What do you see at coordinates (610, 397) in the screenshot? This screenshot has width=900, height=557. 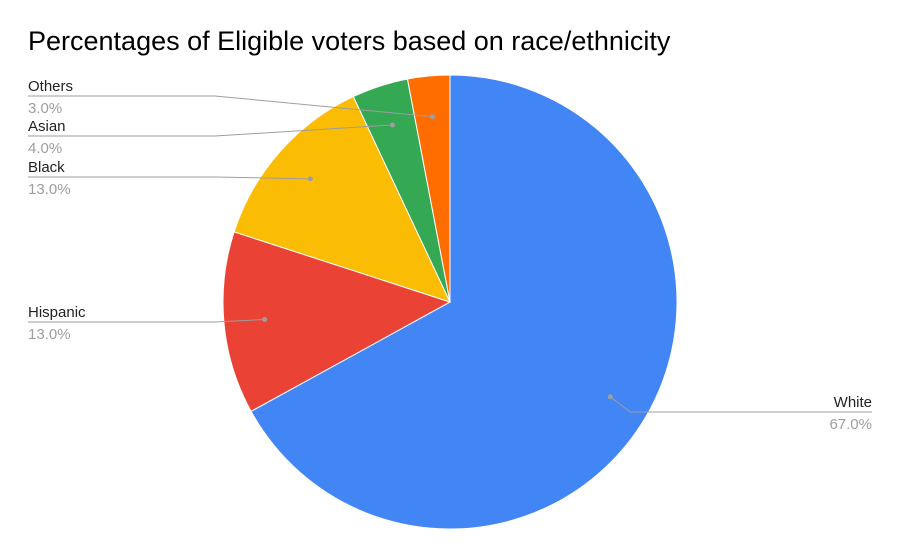 I see `leader-dot-white` at bounding box center [610, 397].